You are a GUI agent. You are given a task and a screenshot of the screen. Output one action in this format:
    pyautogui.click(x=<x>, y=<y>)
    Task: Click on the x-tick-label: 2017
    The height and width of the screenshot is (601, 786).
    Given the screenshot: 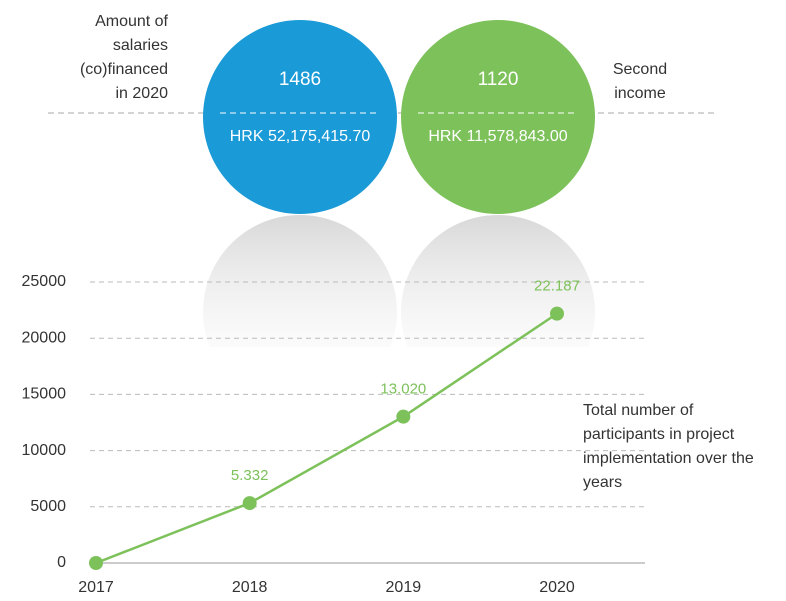 What is the action you would take?
    pyautogui.click(x=96, y=587)
    